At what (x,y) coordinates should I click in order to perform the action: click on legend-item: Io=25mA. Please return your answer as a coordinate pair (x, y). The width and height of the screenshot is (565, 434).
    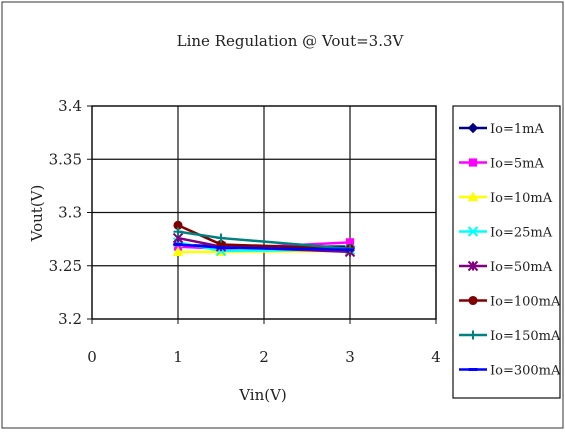
    Looking at the image, I should click on (506, 233).